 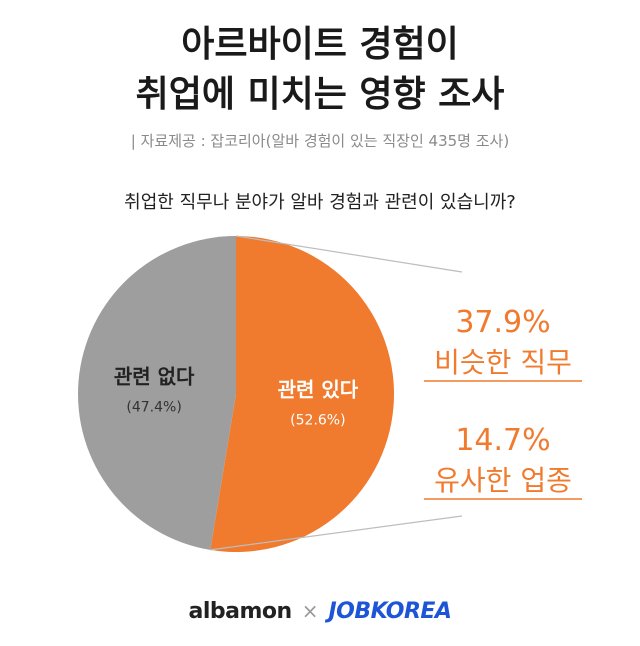 I want to click on slice-value-1: (52.6%), so click(x=317, y=421).